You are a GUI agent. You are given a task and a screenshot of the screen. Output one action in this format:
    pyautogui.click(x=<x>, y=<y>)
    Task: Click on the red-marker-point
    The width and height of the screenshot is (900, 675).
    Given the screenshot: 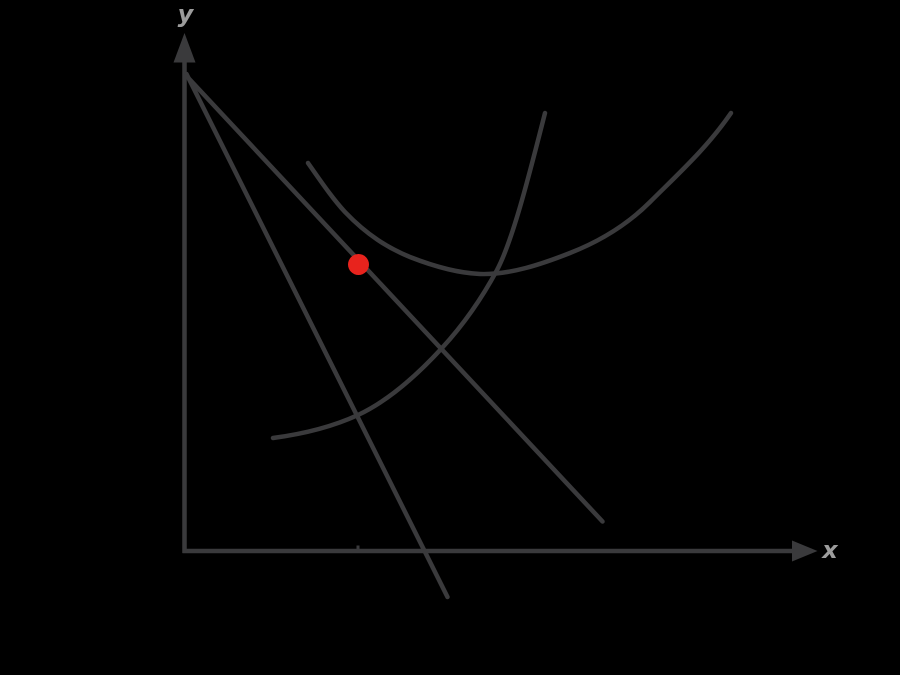 What is the action you would take?
    pyautogui.click(x=358, y=264)
    